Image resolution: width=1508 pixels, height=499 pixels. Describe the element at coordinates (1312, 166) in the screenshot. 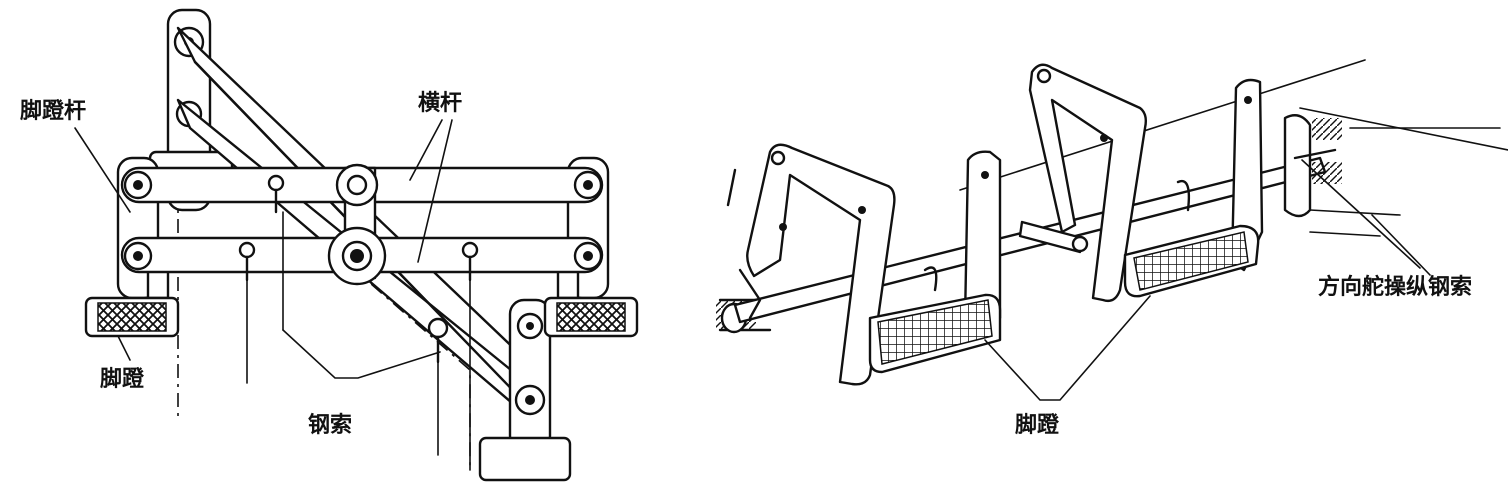

I see `wall-mount-right` at that location.